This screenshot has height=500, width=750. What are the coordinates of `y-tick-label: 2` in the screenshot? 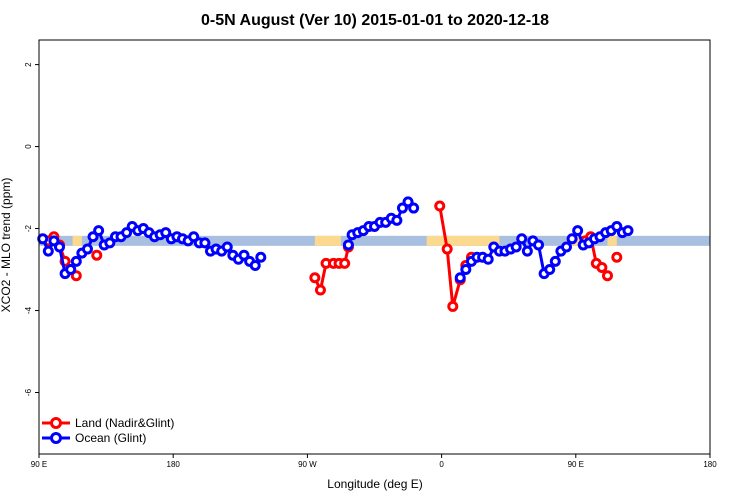 It's located at (28, 64).